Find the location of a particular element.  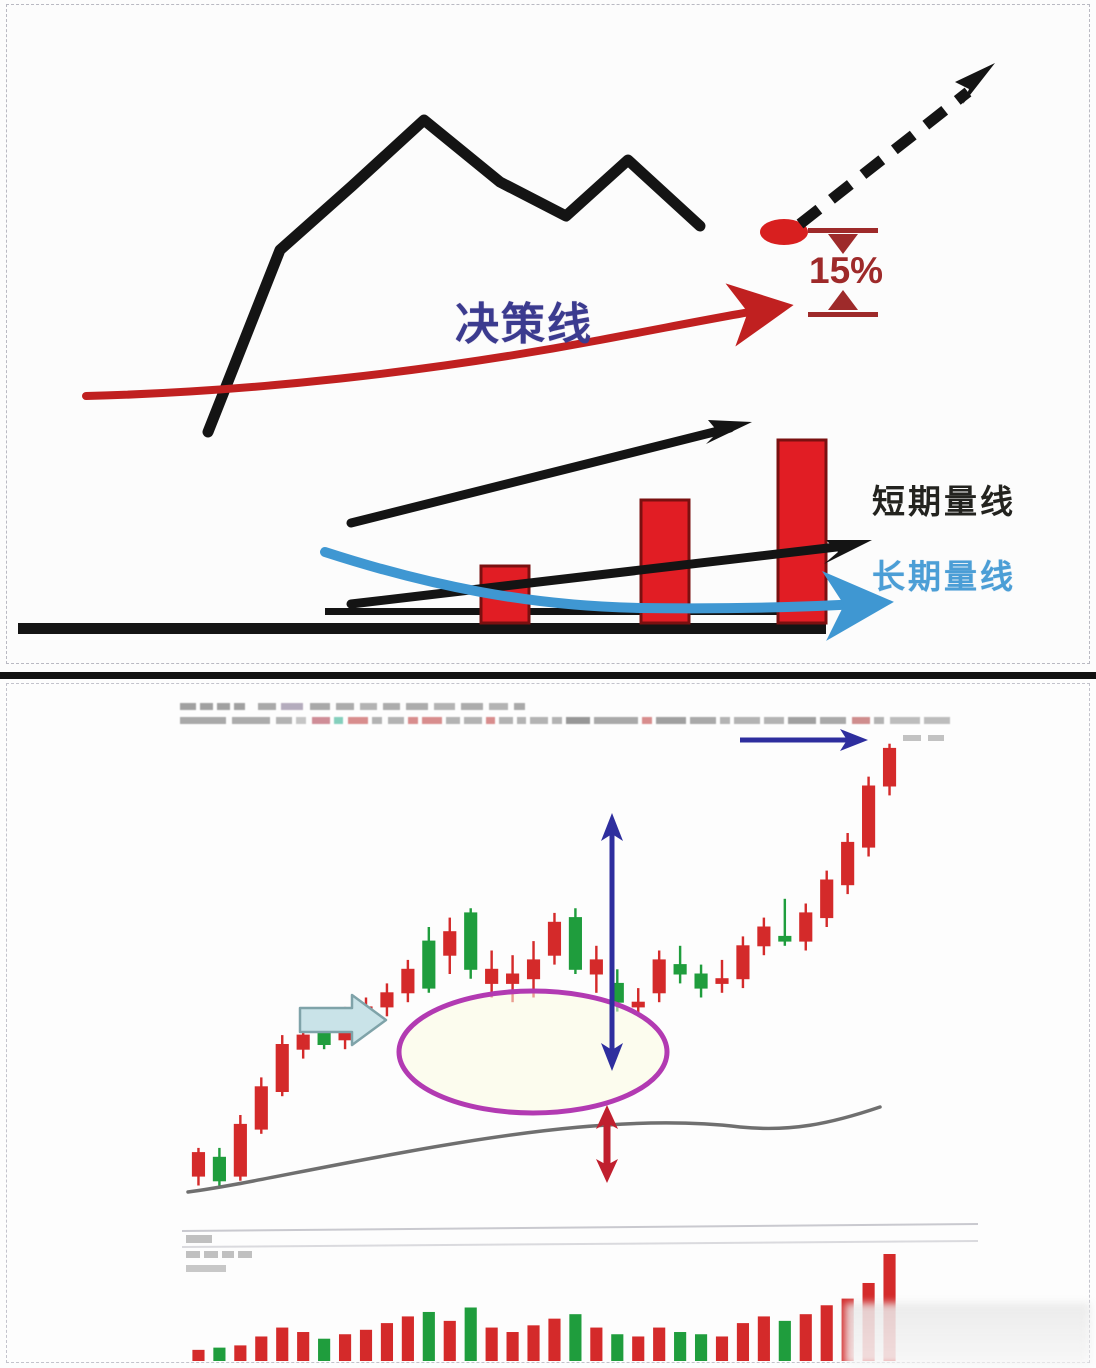

panel-divider is located at coordinates (548, 675).